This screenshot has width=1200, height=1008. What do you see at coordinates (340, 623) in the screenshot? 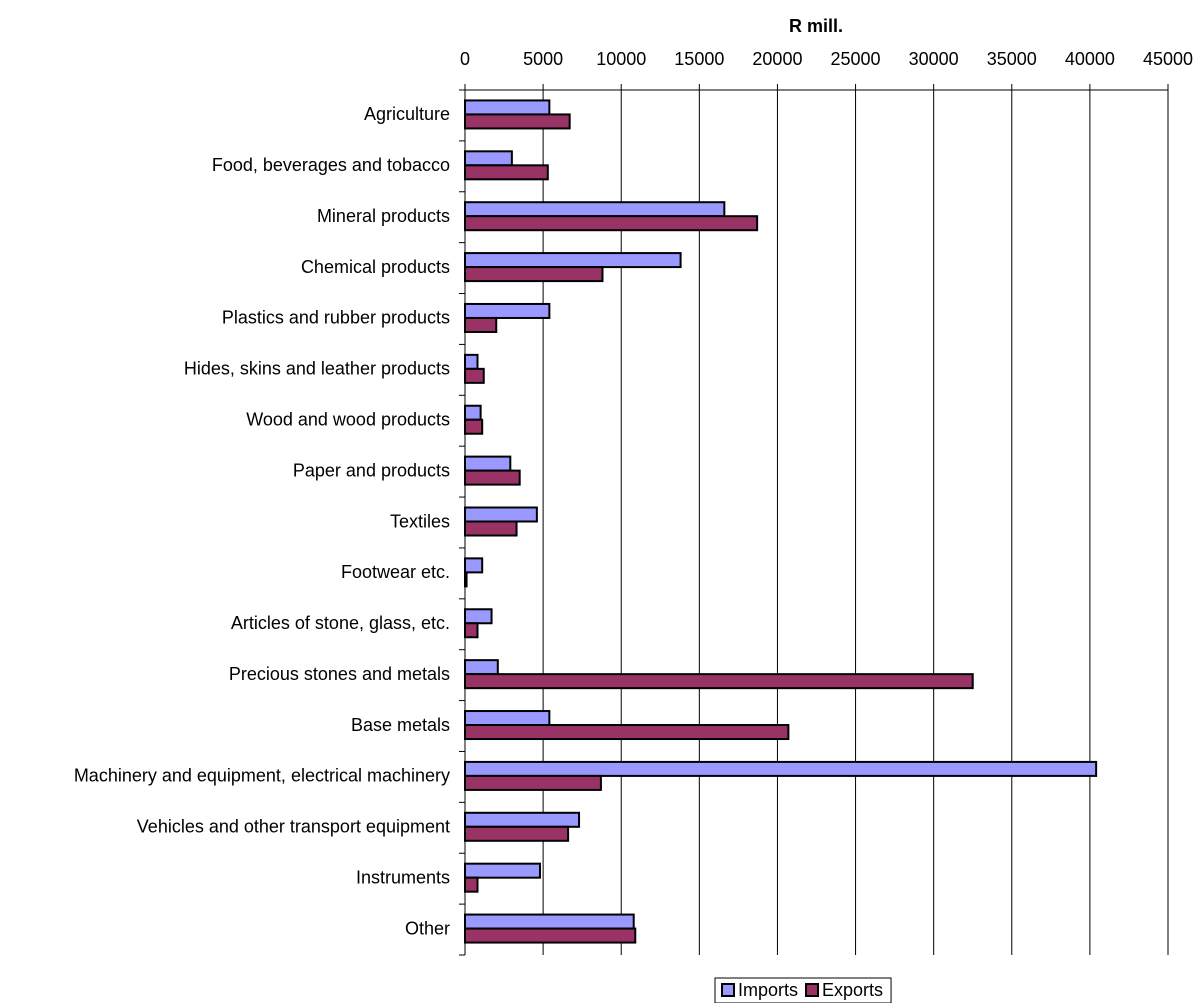
I see `y-tick-label: Articles of stone, glass, etc.` at bounding box center [340, 623].